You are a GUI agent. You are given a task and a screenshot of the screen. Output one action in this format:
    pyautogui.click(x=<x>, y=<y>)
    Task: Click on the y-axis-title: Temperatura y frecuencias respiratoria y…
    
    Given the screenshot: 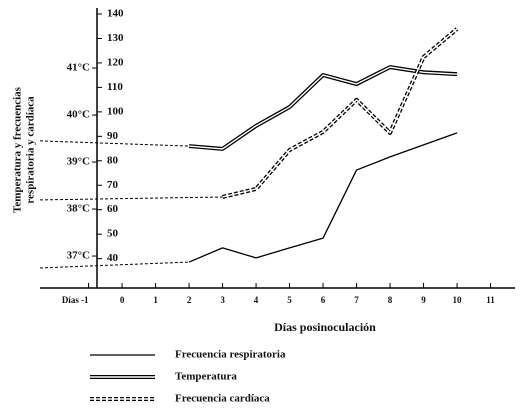 What is the action you would take?
    pyautogui.click(x=24, y=149)
    